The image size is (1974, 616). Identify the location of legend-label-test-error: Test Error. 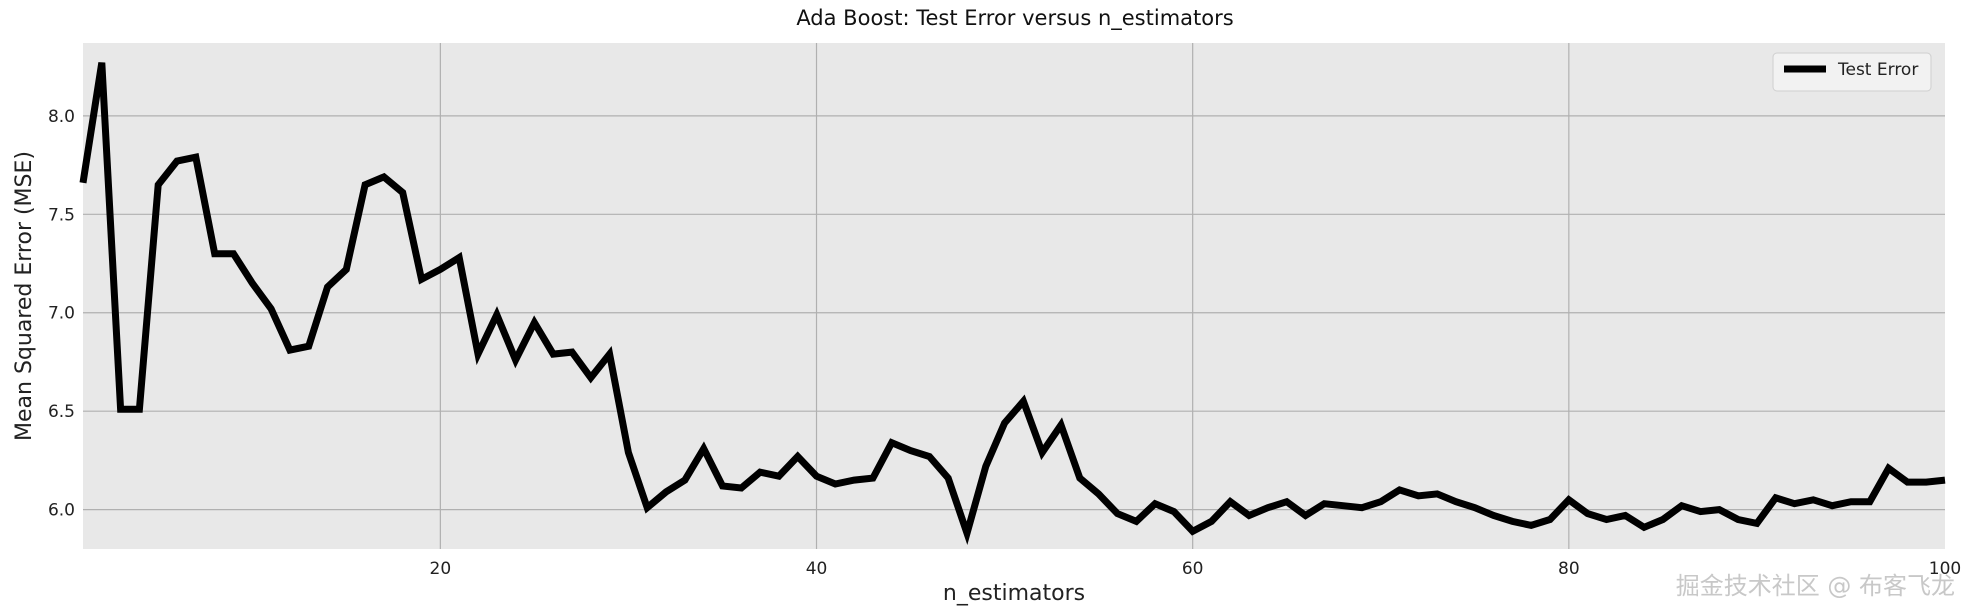
(1877, 70).